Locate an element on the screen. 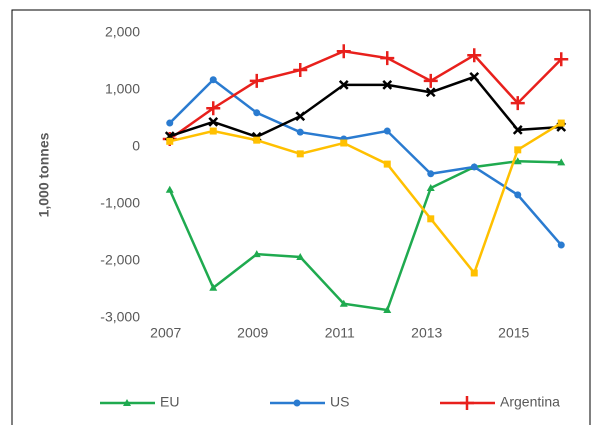 The image size is (602, 425). x-tick-label: 2007 is located at coordinates (165, 333).